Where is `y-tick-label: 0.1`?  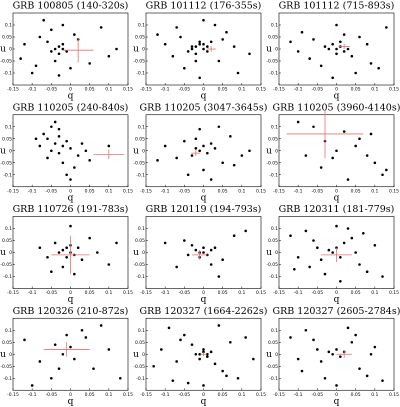 y-tick-label: 0.1 is located at coordinates (141, 331).